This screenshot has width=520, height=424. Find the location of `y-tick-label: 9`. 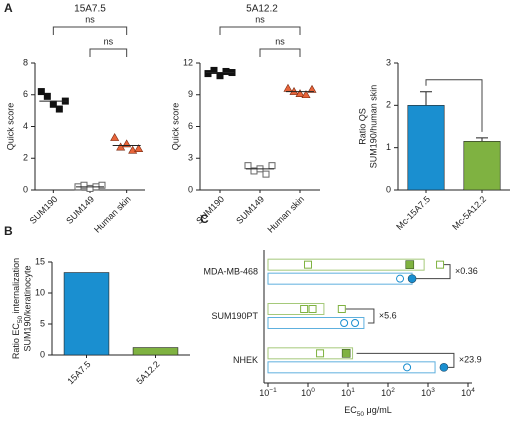

y-tick-label: 9 is located at coordinates (190, 94).